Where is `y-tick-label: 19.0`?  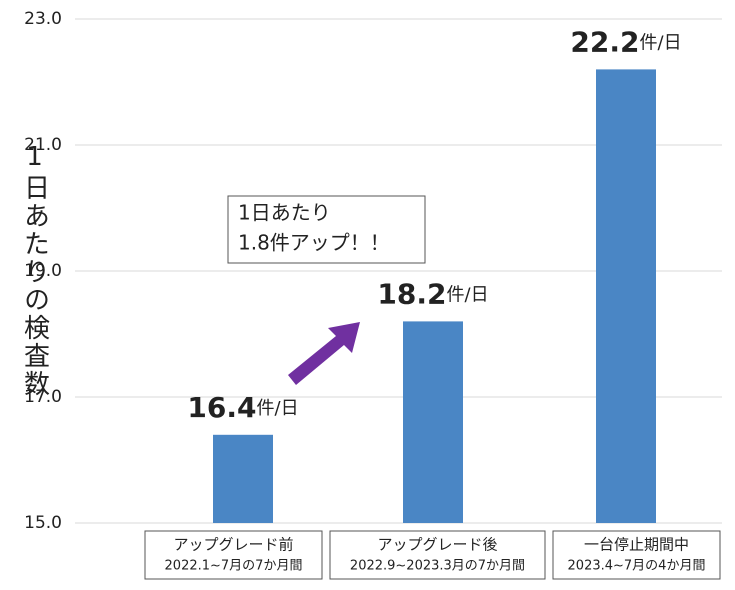 y-tick-label: 19.0 is located at coordinates (43, 271).